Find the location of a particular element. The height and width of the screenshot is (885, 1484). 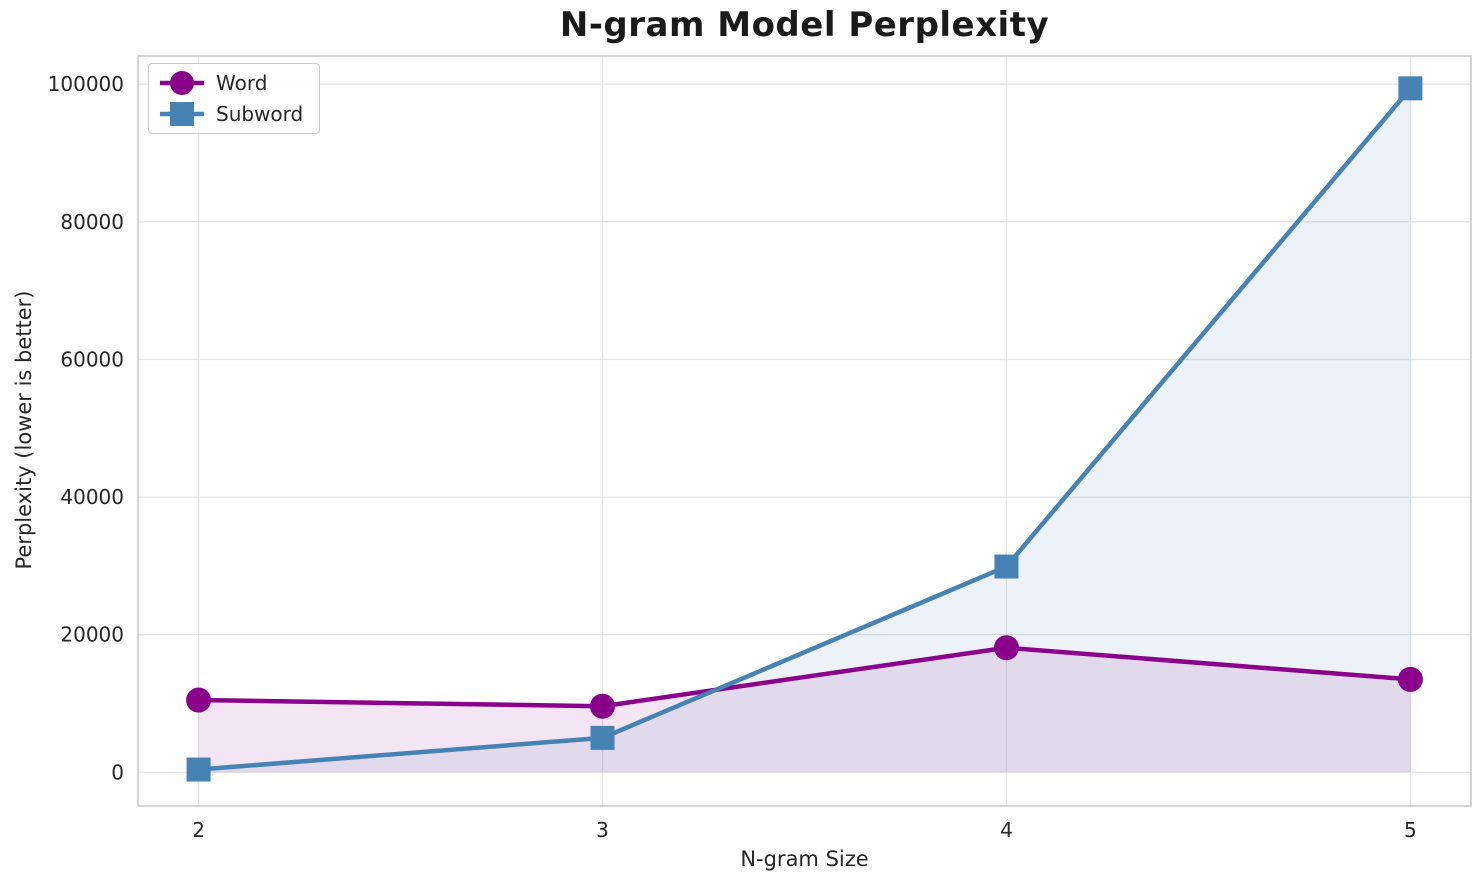

legend-item-subword: Subword is located at coordinates (230, 114).